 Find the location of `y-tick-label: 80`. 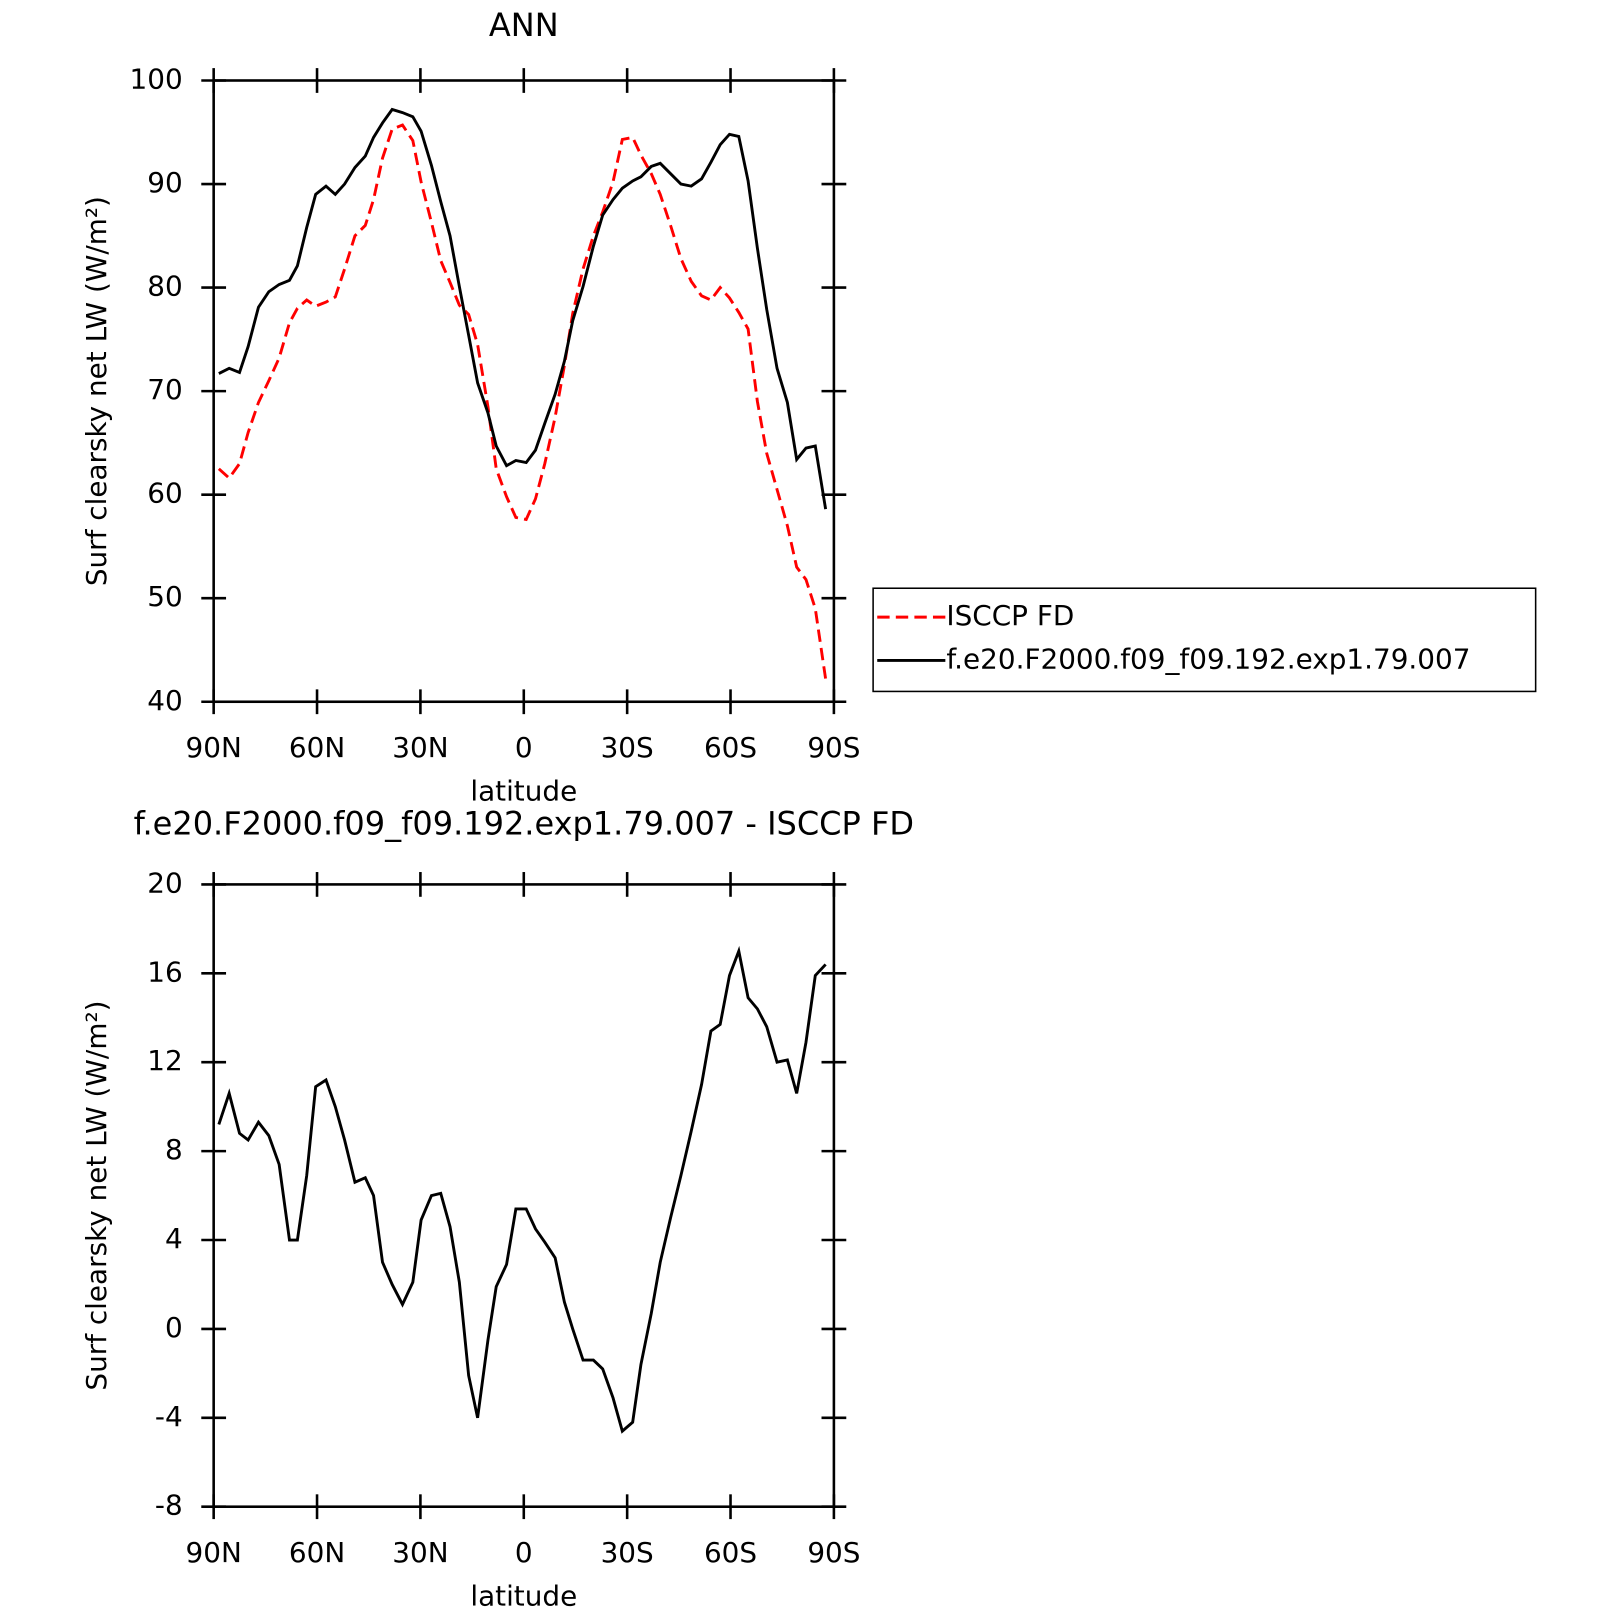

y-tick-label: 80 is located at coordinates (164, 286).